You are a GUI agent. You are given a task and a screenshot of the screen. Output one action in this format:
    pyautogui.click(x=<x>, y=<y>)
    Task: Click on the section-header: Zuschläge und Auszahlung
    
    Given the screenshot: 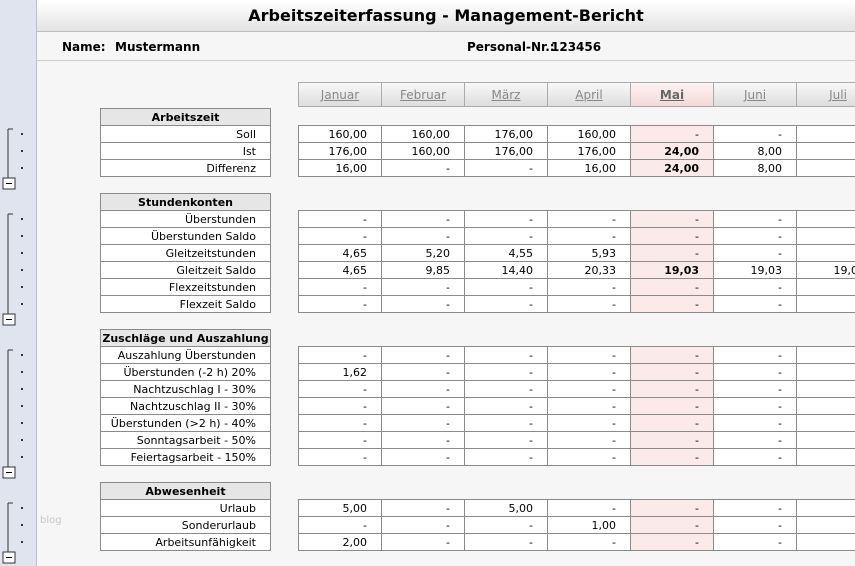 What is the action you would take?
    pyautogui.click(x=185, y=338)
    